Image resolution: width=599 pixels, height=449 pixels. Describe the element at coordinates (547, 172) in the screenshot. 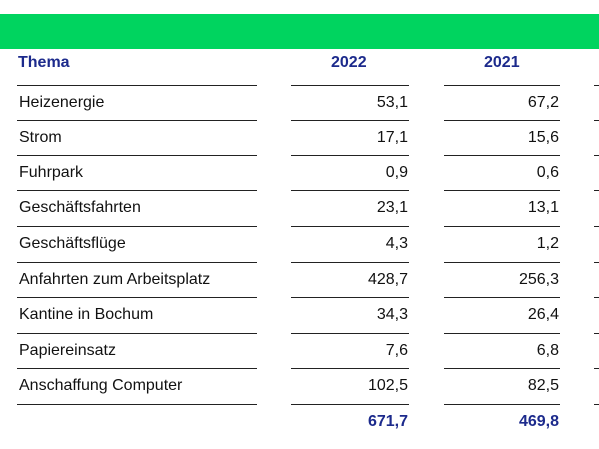

I see `value-2021: 0,6` at that location.